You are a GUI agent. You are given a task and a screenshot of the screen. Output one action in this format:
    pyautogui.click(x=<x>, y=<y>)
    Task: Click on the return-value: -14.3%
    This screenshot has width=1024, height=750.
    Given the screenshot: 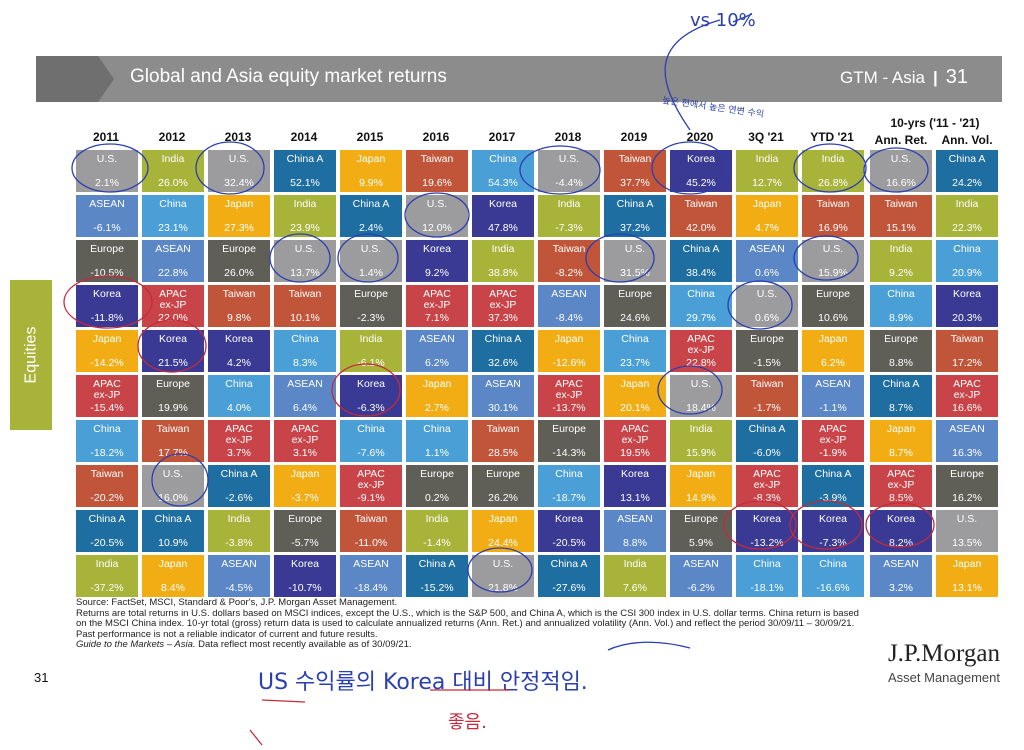 What is the action you would take?
    pyautogui.click(x=569, y=453)
    